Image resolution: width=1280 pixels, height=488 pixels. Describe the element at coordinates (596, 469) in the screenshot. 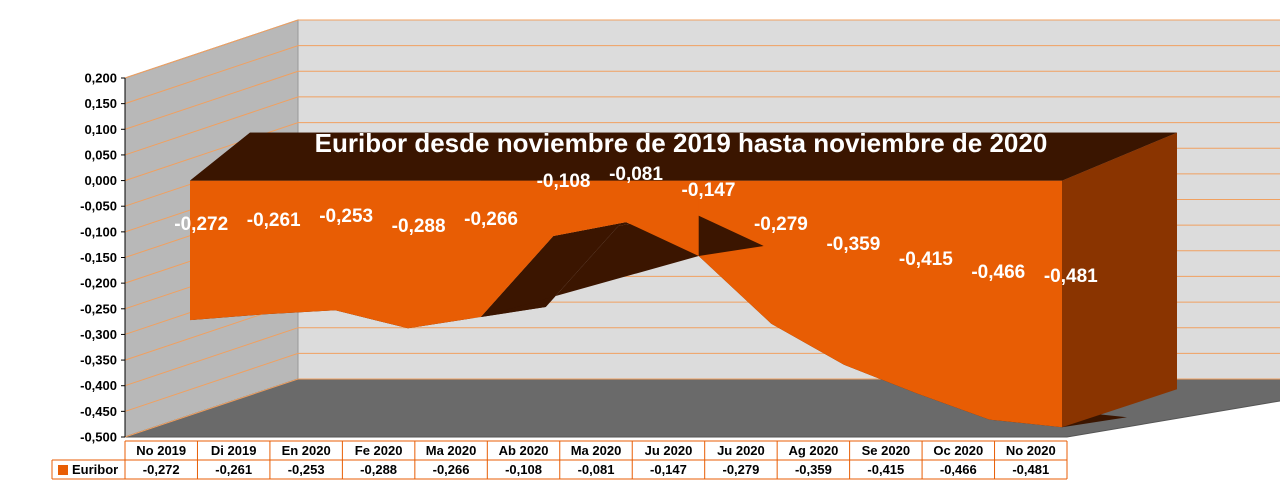

I see `table-value: -0,081` at that location.